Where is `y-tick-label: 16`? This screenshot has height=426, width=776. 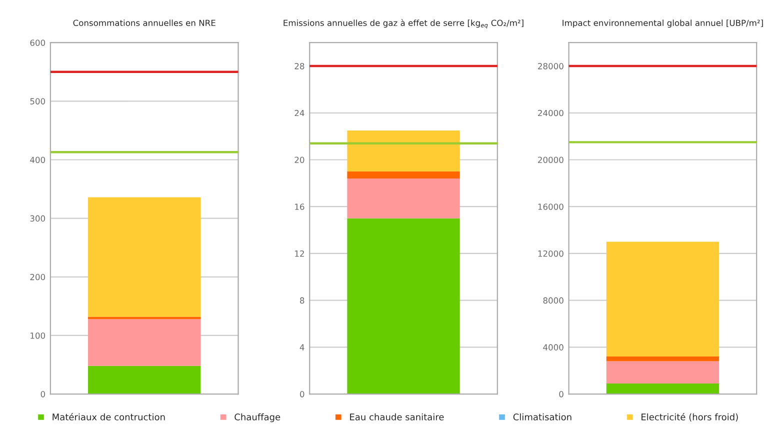
y-tick-label: 16 is located at coordinates (299, 207).